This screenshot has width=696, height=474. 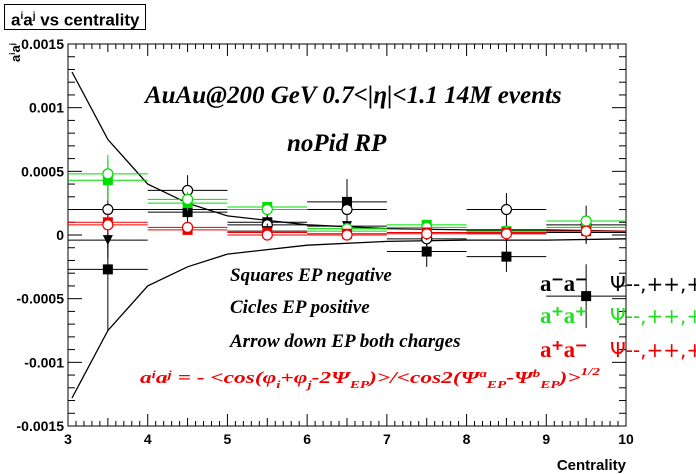 I want to click on y-tick-label: -0.0005, so click(x=41, y=299).